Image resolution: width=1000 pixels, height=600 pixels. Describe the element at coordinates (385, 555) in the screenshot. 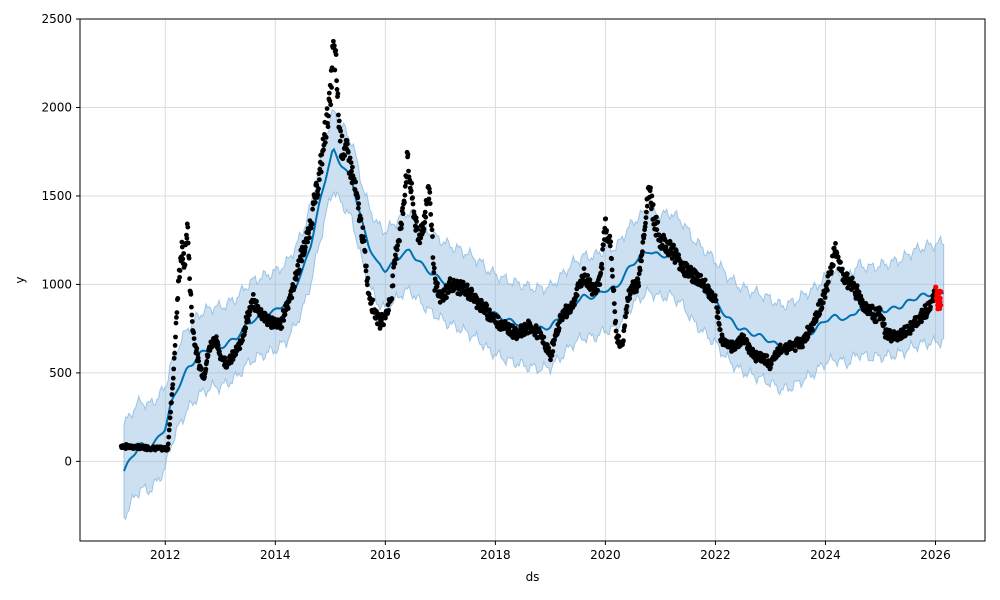

I see `x-tick-label: 2016` at that location.